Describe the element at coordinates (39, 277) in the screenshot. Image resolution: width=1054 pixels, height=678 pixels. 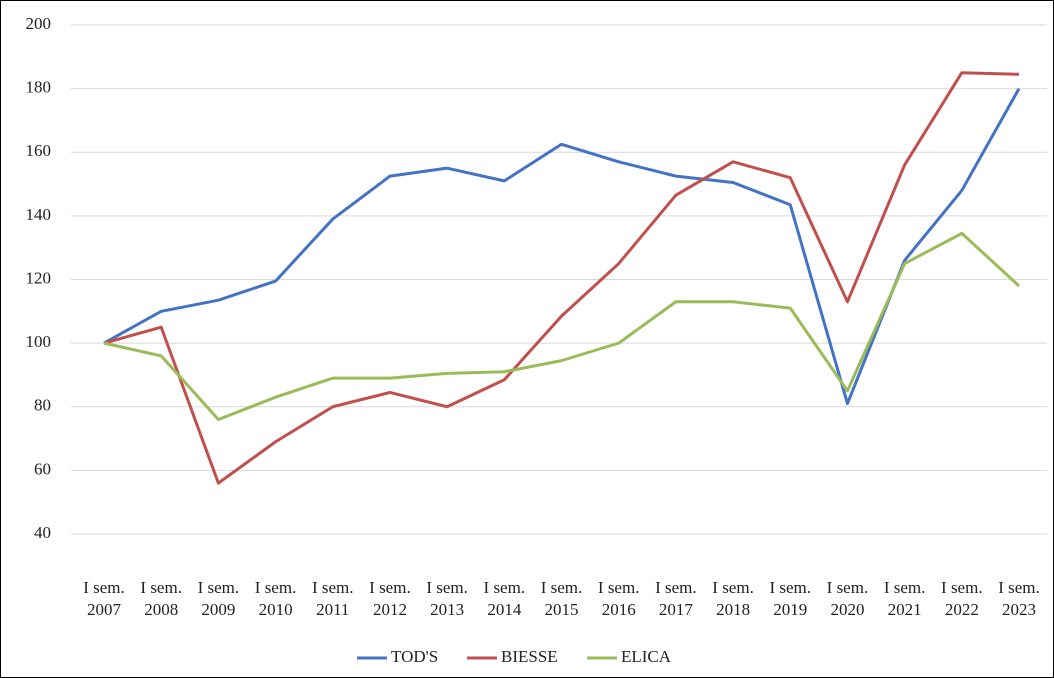
I see `y-tick-label: 120` at that location.